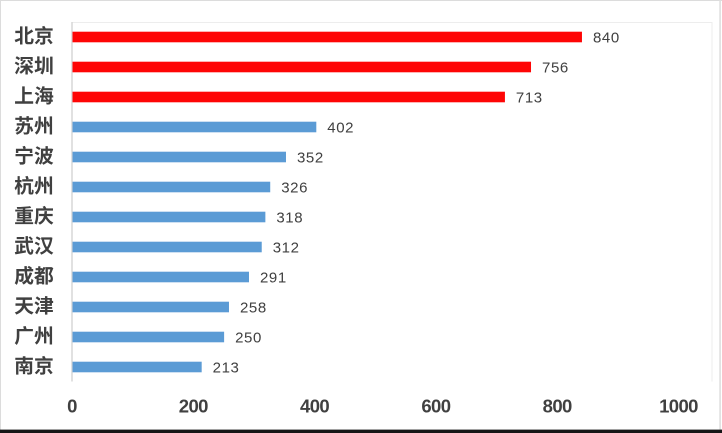  Describe the element at coordinates (555, 67) in the screenshot. I see `svg-text: 756` at that location.